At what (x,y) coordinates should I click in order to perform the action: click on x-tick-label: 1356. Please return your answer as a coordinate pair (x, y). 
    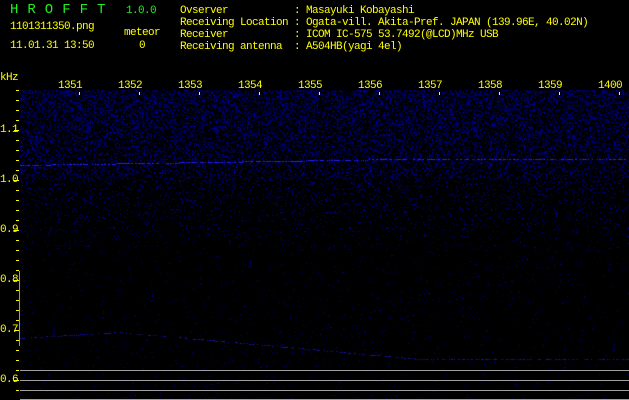
    Looking at the image, I should click on (370, 86).